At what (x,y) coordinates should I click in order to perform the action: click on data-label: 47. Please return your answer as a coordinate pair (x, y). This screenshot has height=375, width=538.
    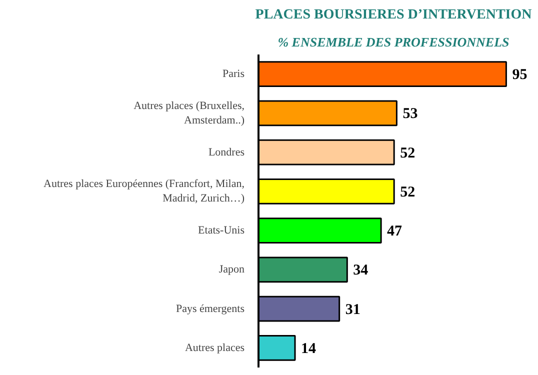
    Looking at the image, I should click on (395, 232).